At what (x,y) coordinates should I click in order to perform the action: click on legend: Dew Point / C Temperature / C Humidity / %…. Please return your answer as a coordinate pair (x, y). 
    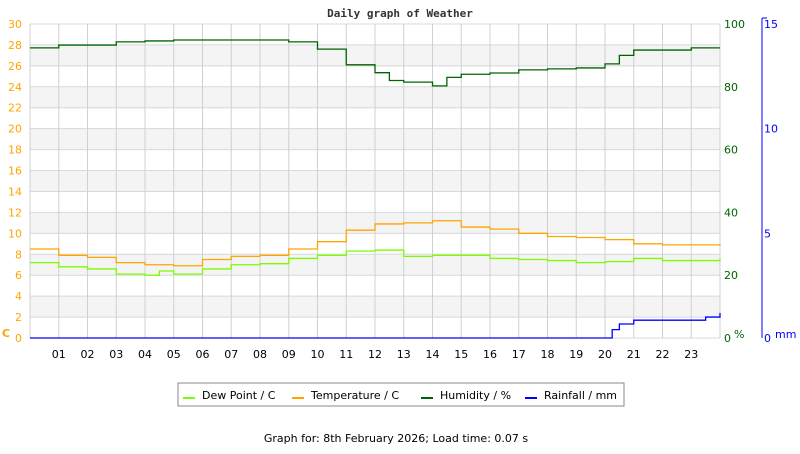
    Looking at the image, I should click on (401, 394).